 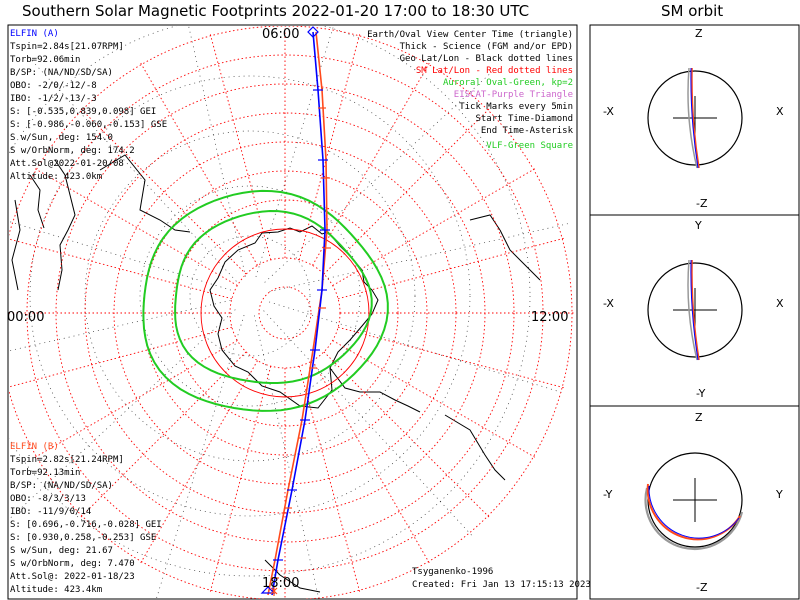 I want to click on elfin-b-line: OBO: -8/3/3/13, so click(x=48, y=499).